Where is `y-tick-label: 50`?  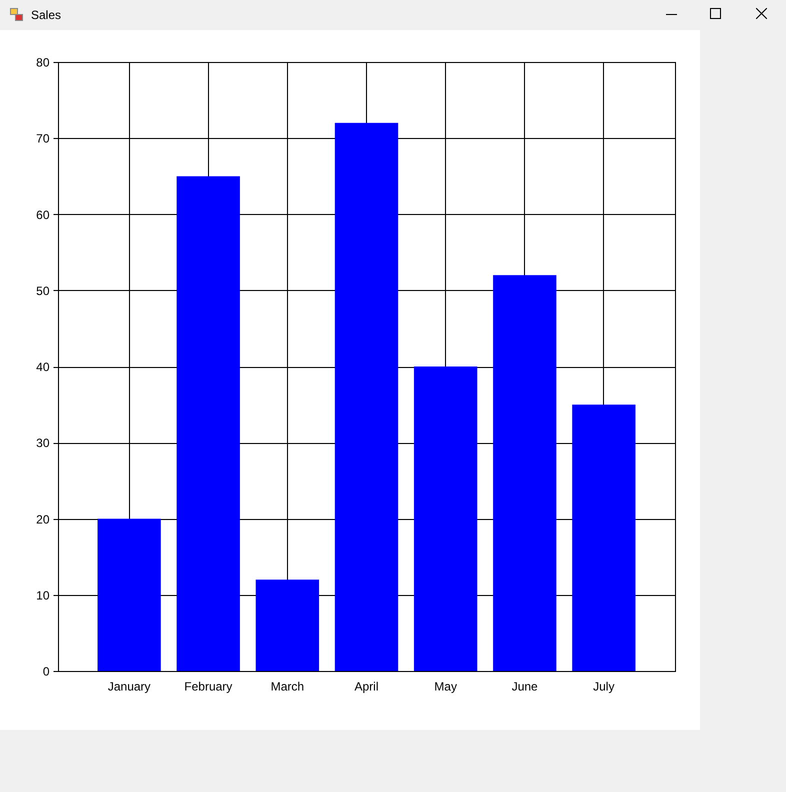
y-tick-label: 50 is located at coordinates (43, 291).